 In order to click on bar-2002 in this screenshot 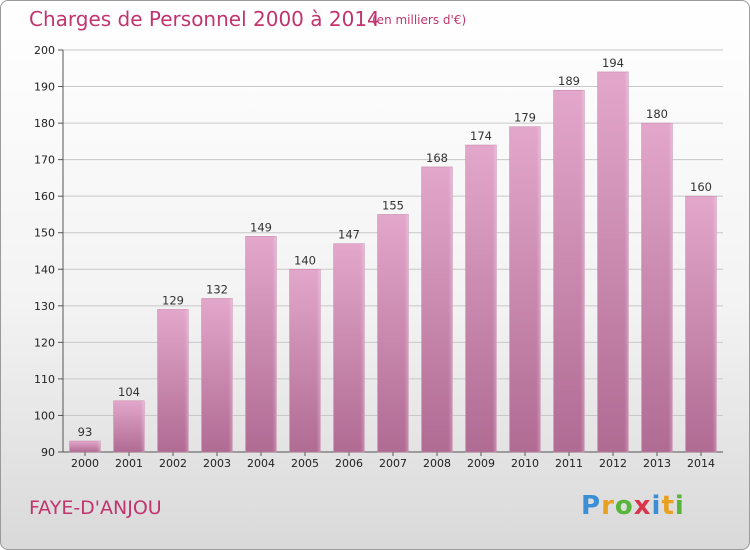, I will do `click(173, 381)`.